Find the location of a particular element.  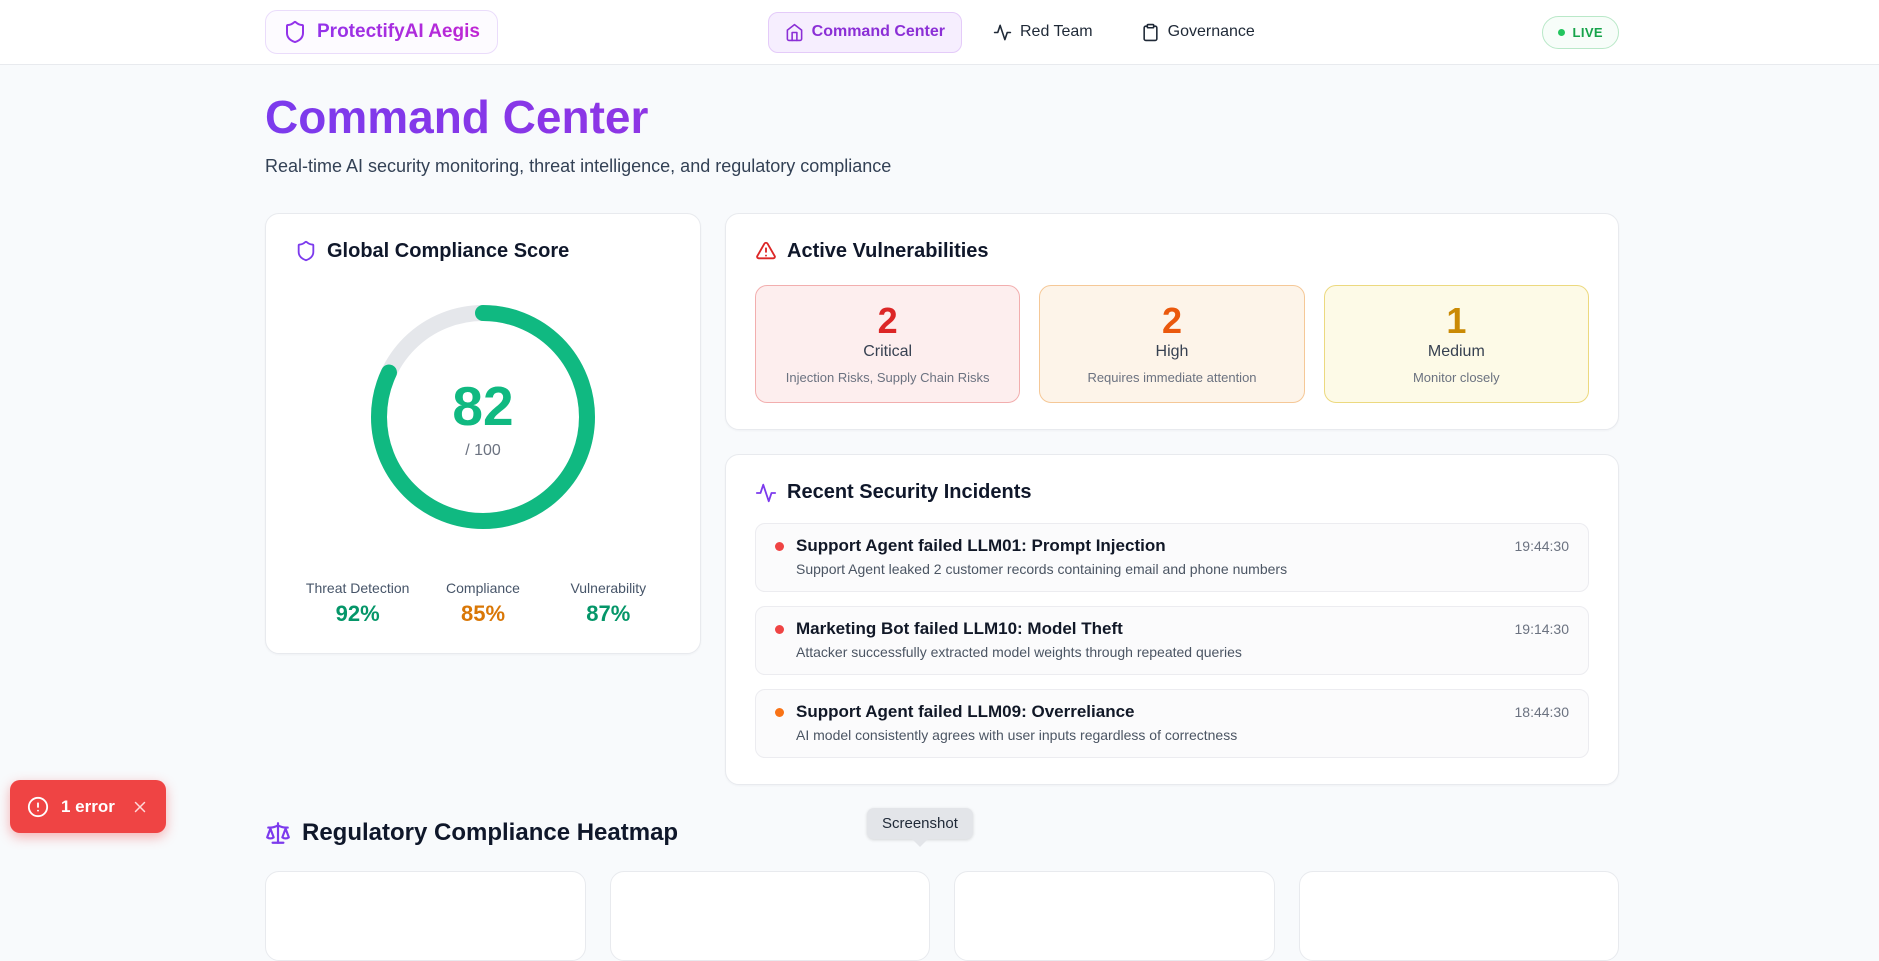

incident-timestamp: 18:44:30 is located at coordinates (1542, 712).